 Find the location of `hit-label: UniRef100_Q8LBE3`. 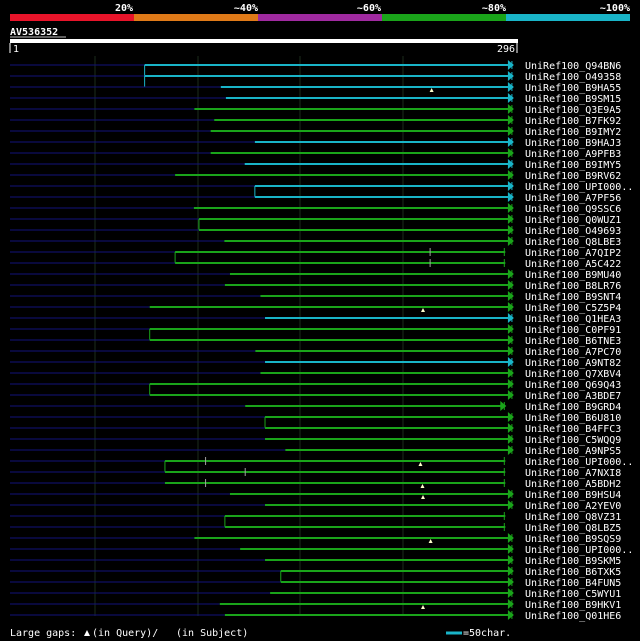

hit-label: UniRef100_Q8LBE3 is located at coordinates (573, 242).